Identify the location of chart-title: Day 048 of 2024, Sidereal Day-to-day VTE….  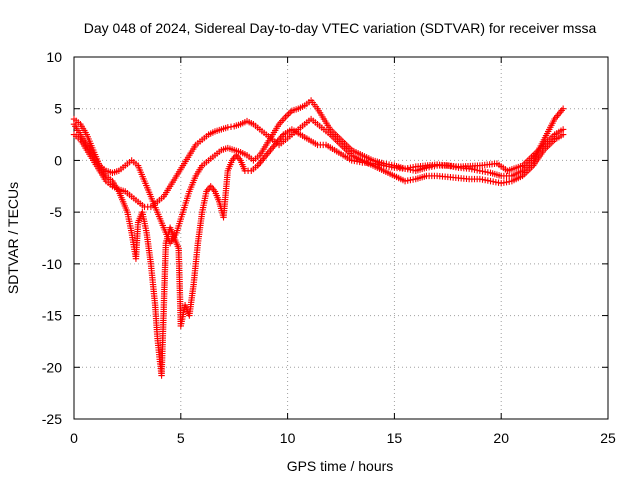
(340, 28).